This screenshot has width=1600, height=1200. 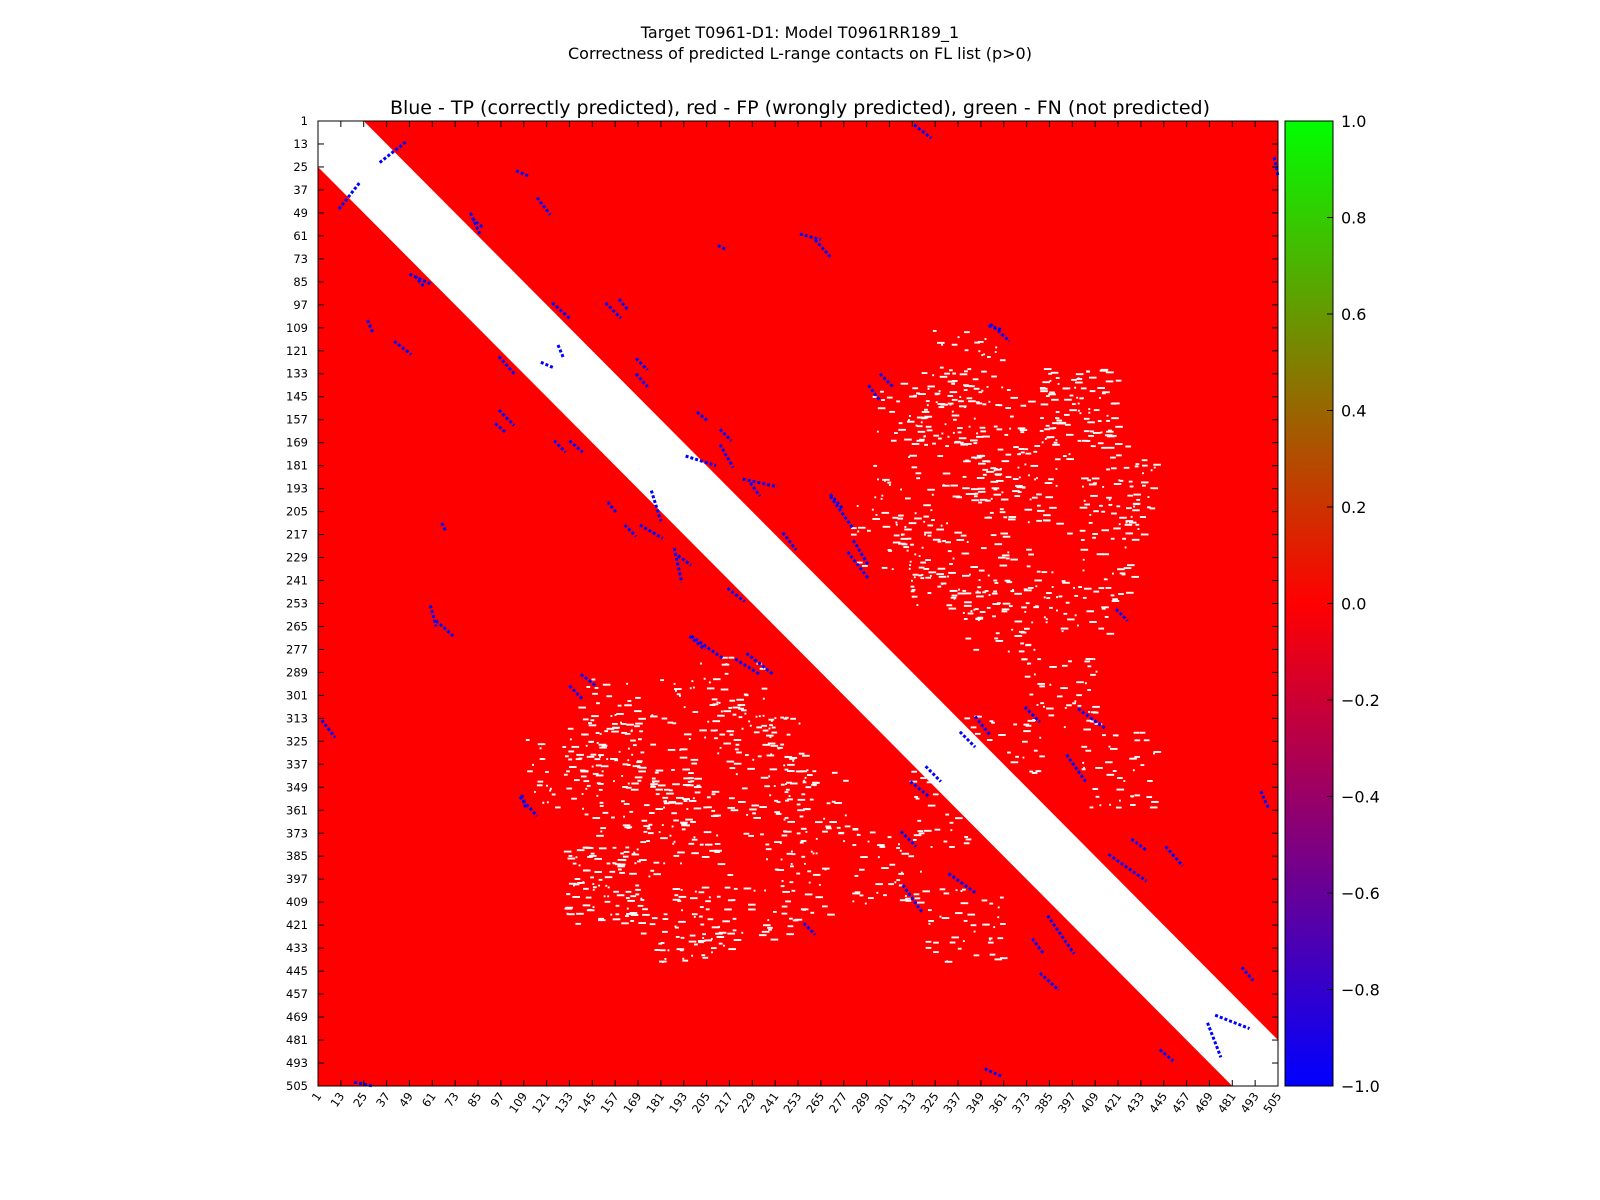 I want to click on y-tick-label: 1, so click(x=304, y=121).